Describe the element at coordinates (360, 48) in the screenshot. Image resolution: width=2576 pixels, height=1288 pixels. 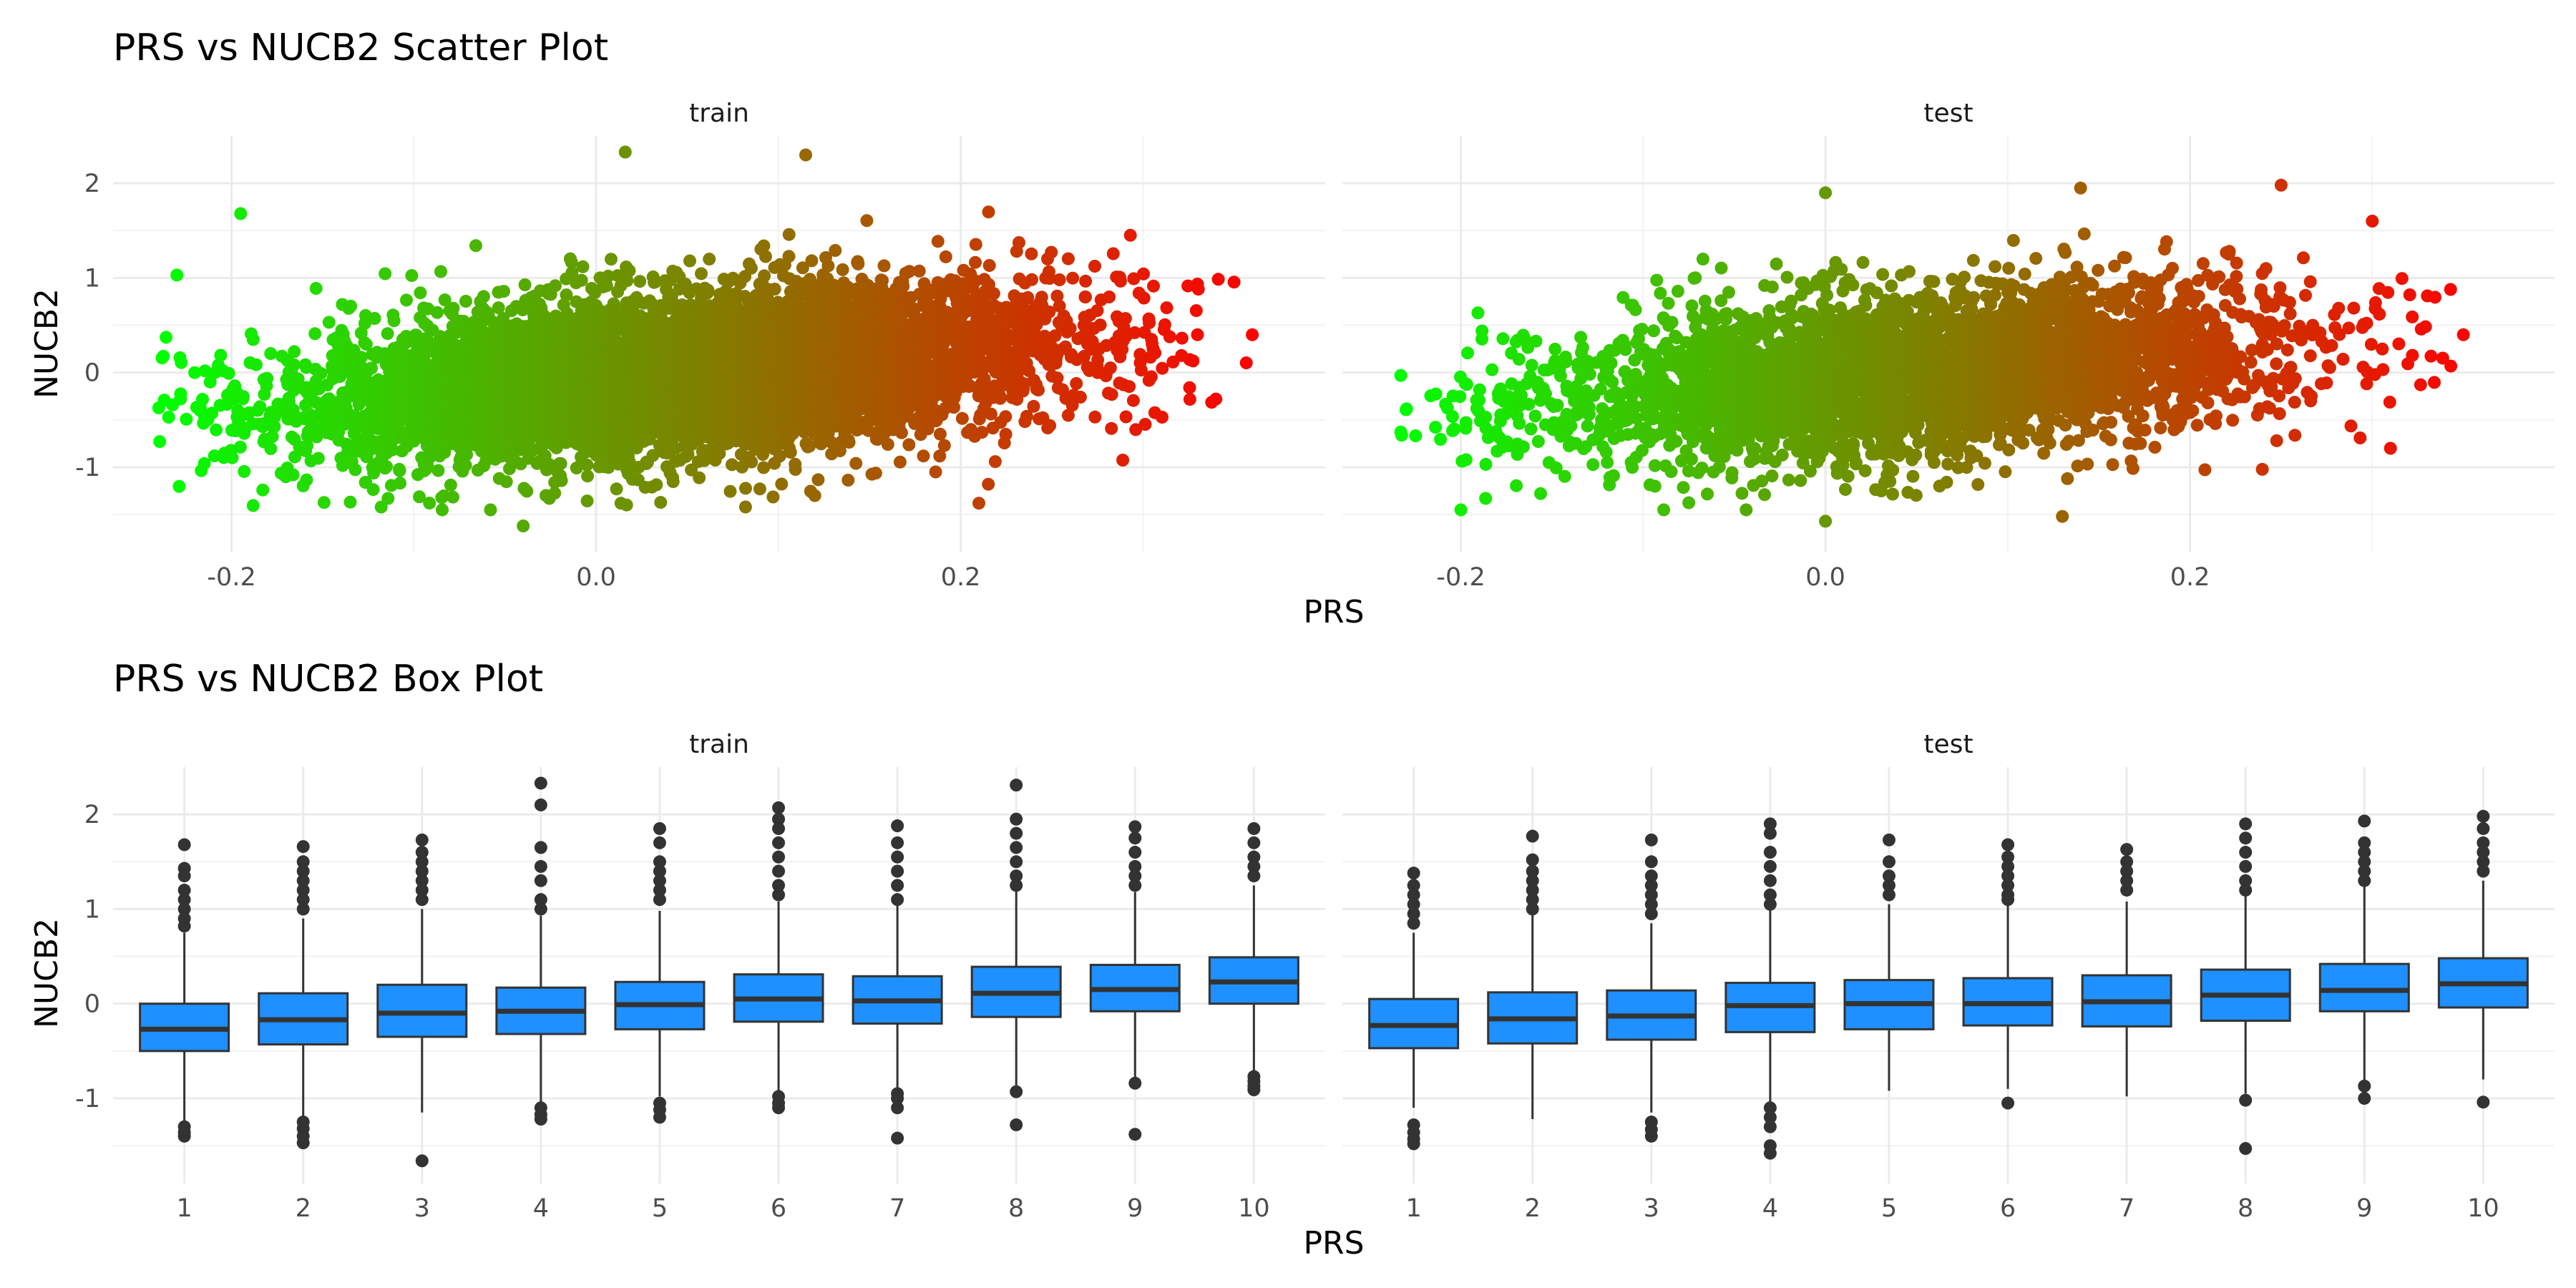
I see `scatter-title: PRS vs NUCB2 Scatter Plot` at that location.